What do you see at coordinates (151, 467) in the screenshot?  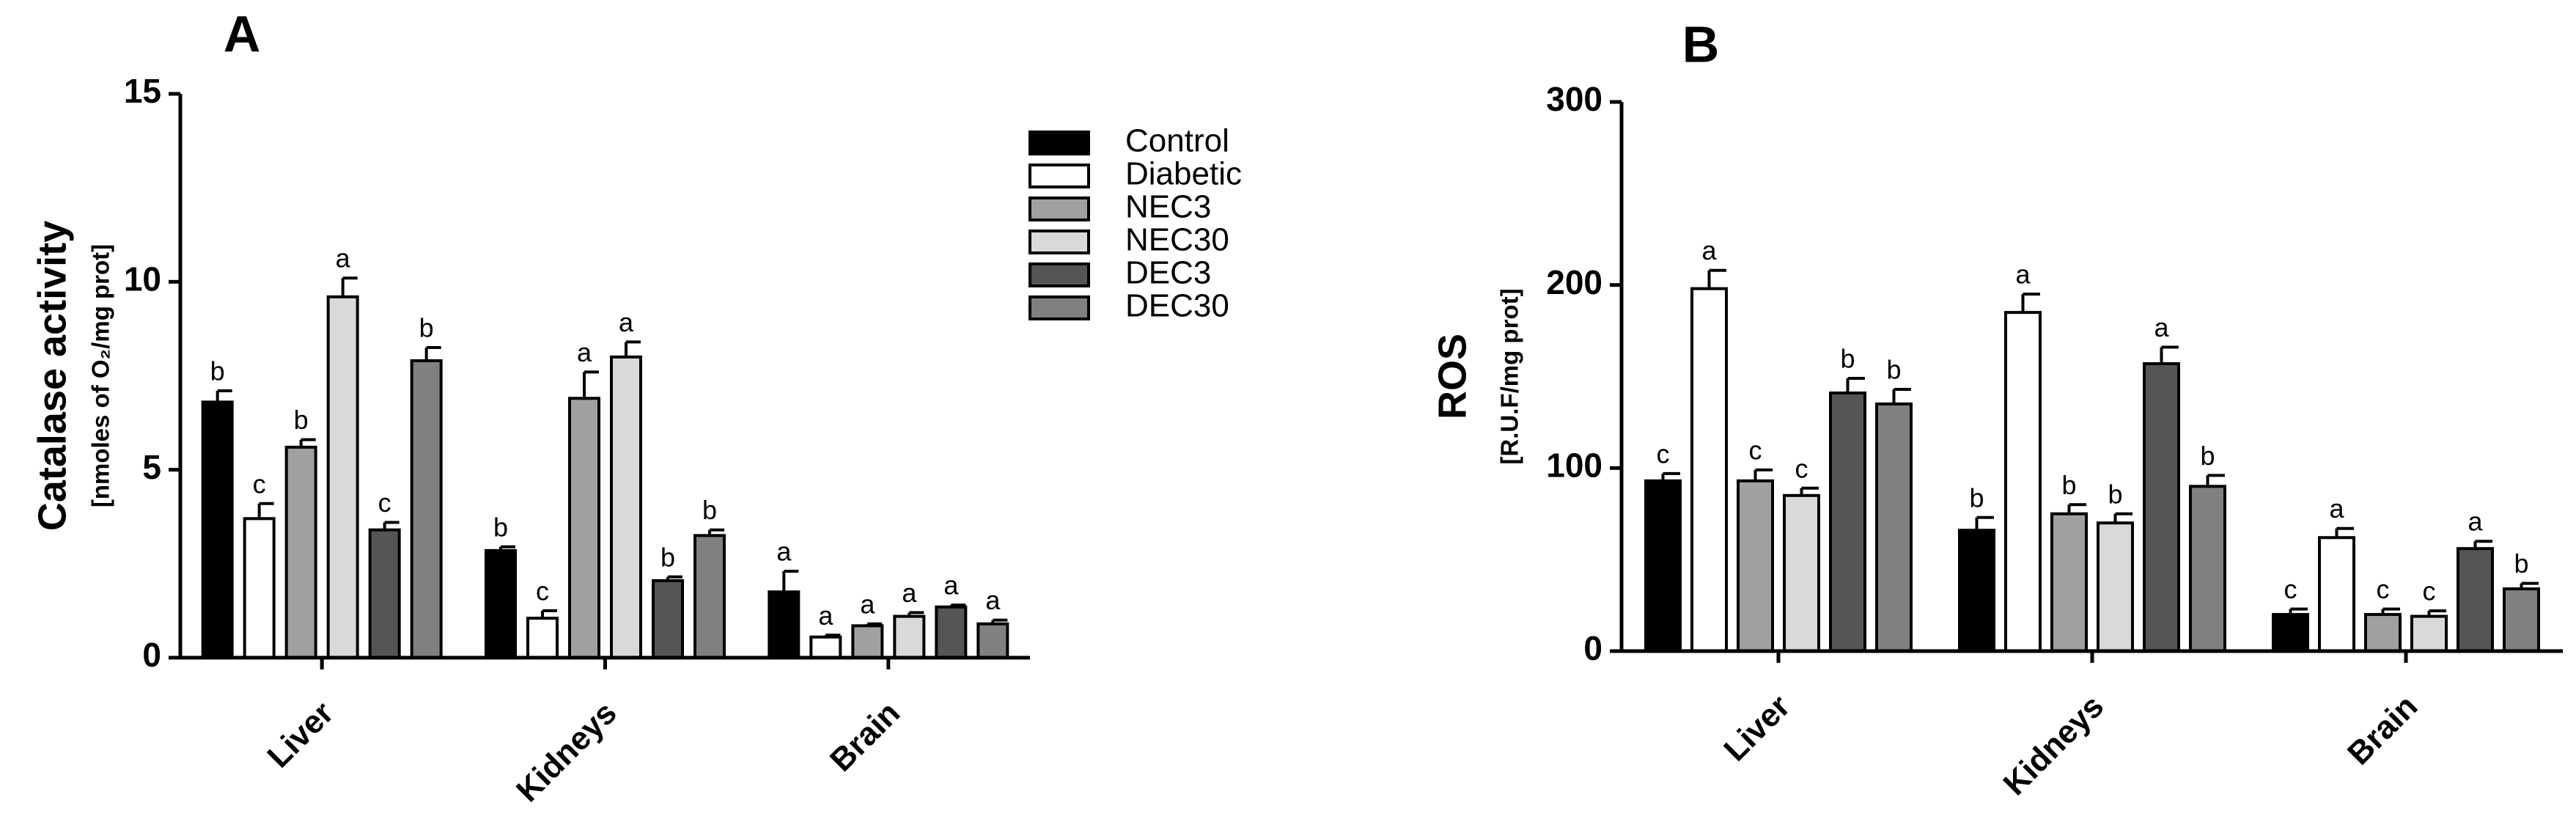 I see `y-tick-label: 5` at bounding box center [151, 467].